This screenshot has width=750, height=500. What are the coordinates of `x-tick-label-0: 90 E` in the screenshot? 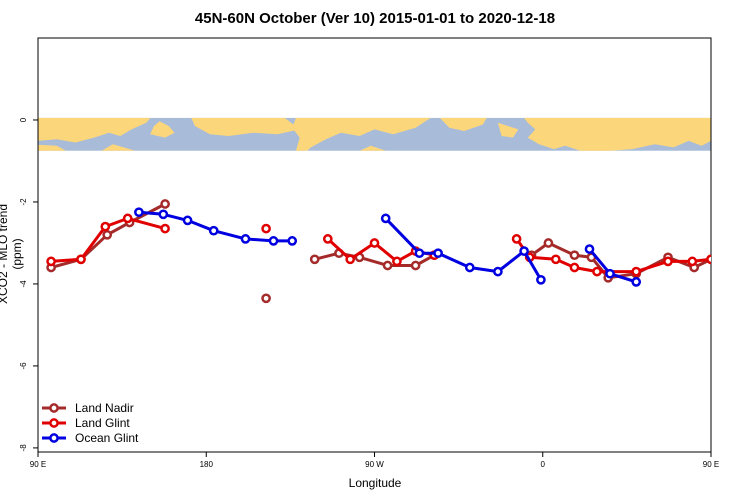 It's located at (38, 464).